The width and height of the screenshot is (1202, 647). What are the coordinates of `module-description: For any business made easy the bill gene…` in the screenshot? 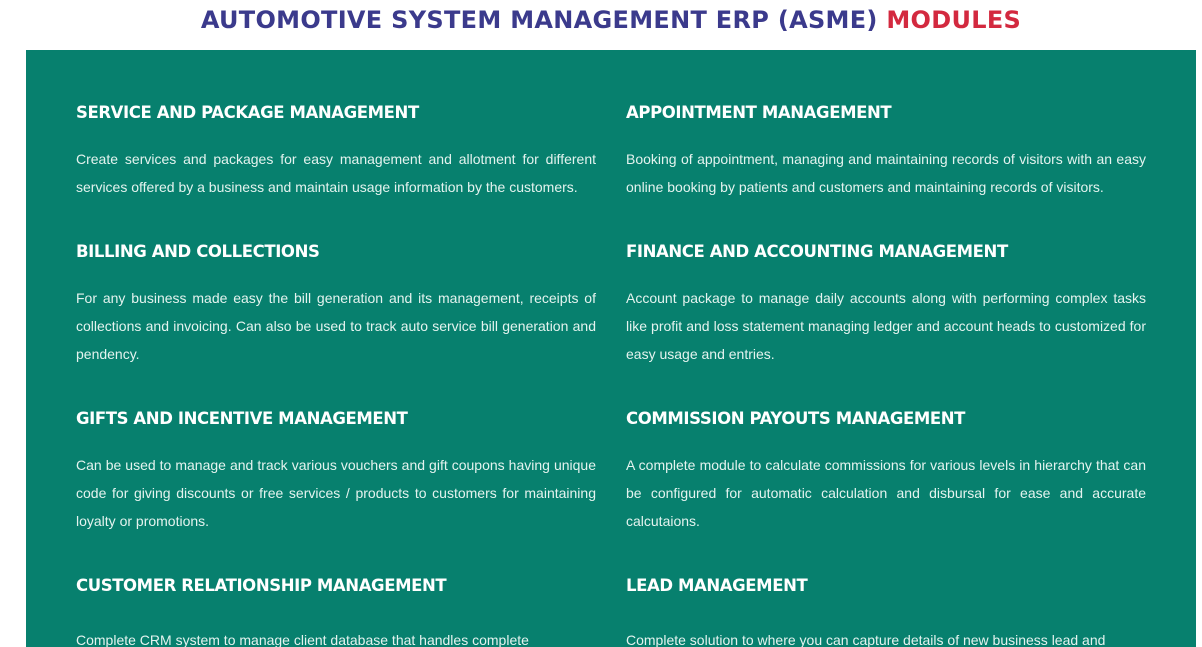 It's located at (336, 326).